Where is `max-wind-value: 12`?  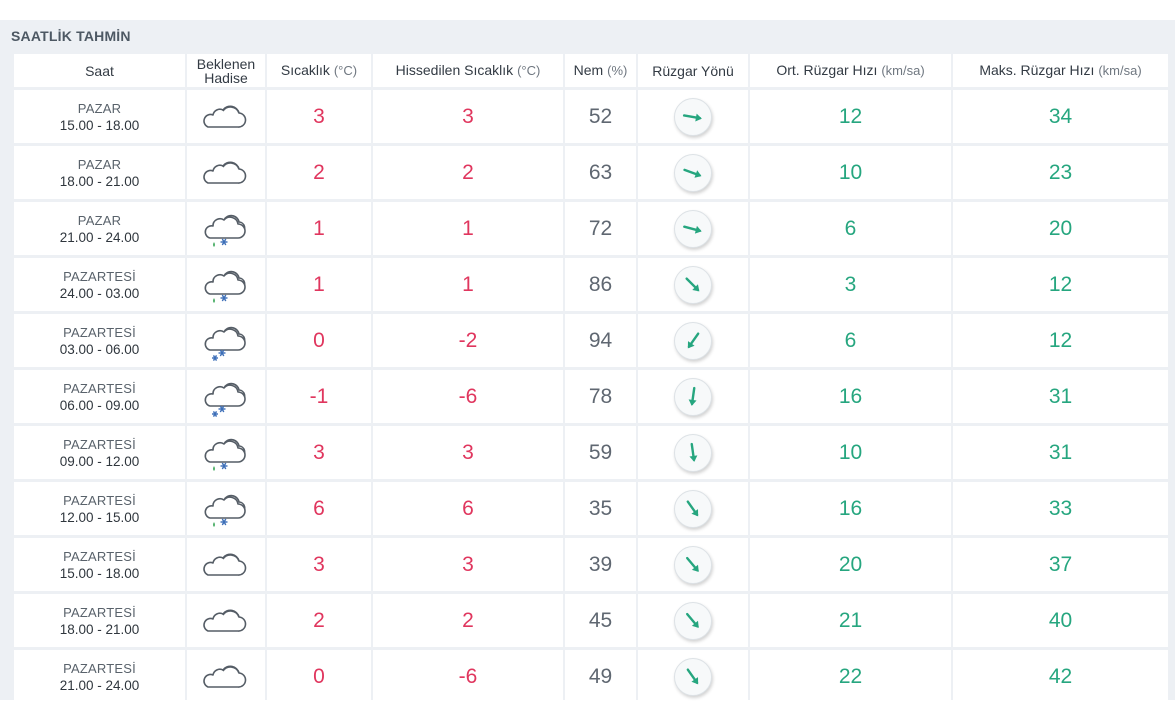
max-wind-value: 12 is located at coordinates (1060, 340).